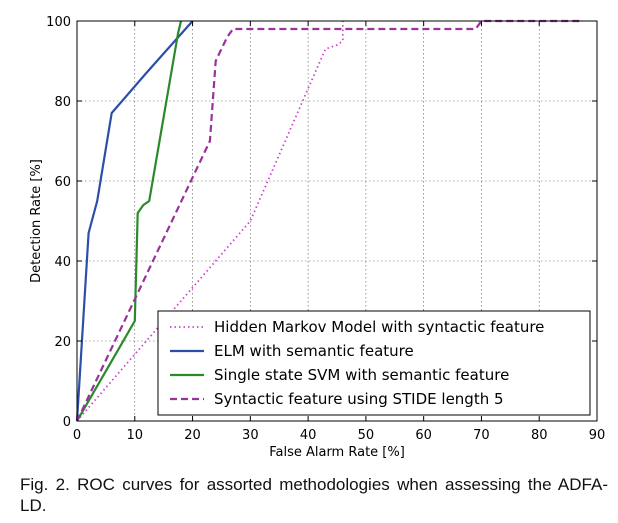  What do you see at coordinates (366, 435) in the screenshot?
I see `x-tick-label: 50` at bounding box center [366, 435].